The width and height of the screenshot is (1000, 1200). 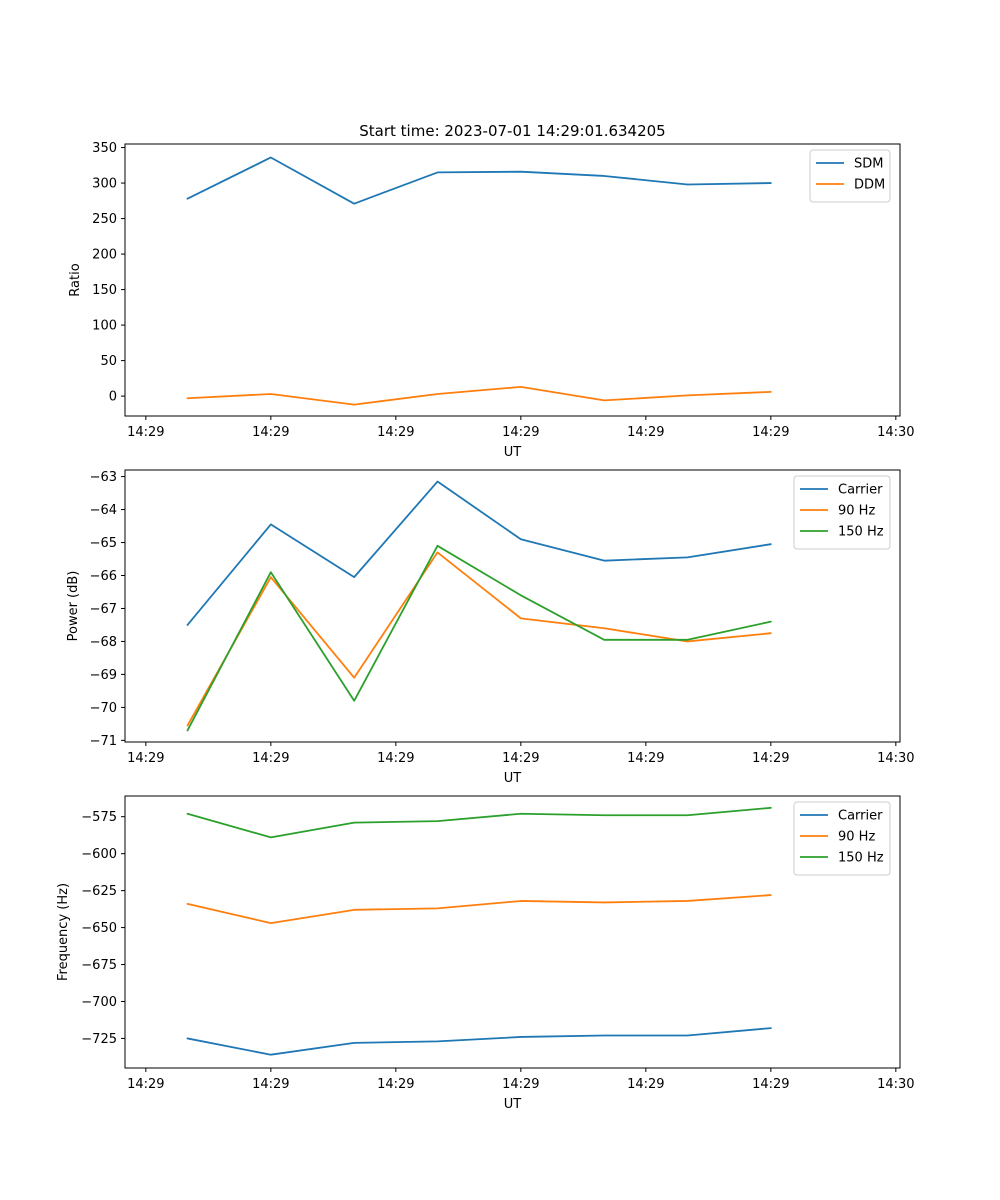 What do you see at coordinates (99, 817) in the screenshot?
I see `frequency-y-tick-label: −575` at bounding box center [99, 817].